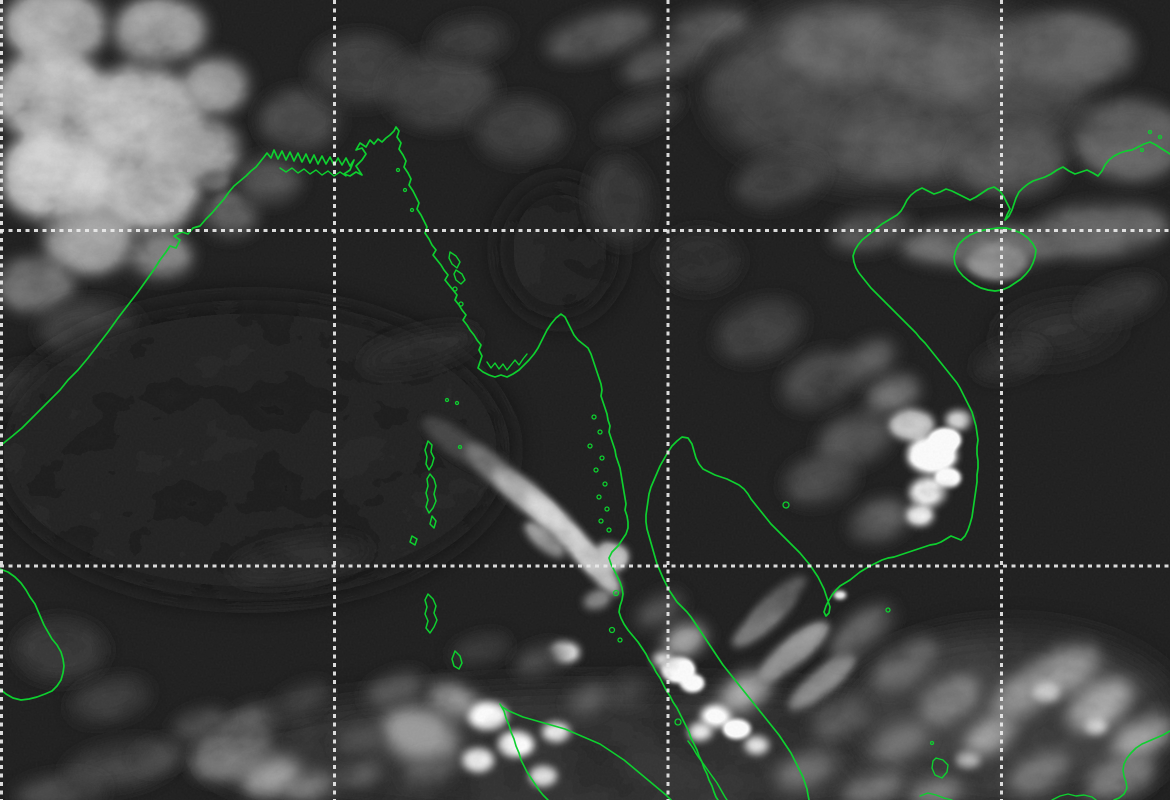 Image resolution: width=1170 pixels, height=800 pixels. What do you see at coordinates (524, 751) in the screenshot?
I see `coast-sumatra-west` at bounding box center [524, 751].